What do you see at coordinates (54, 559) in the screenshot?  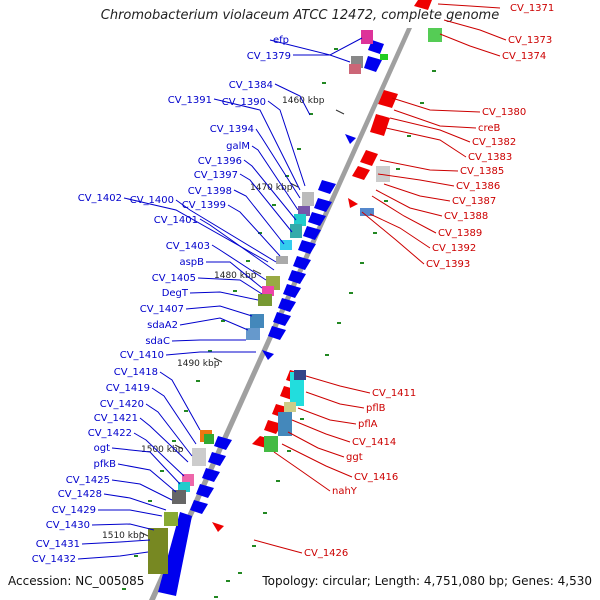 I see `gene-label-forward: CV_1432` at bounding box center [54, 559].